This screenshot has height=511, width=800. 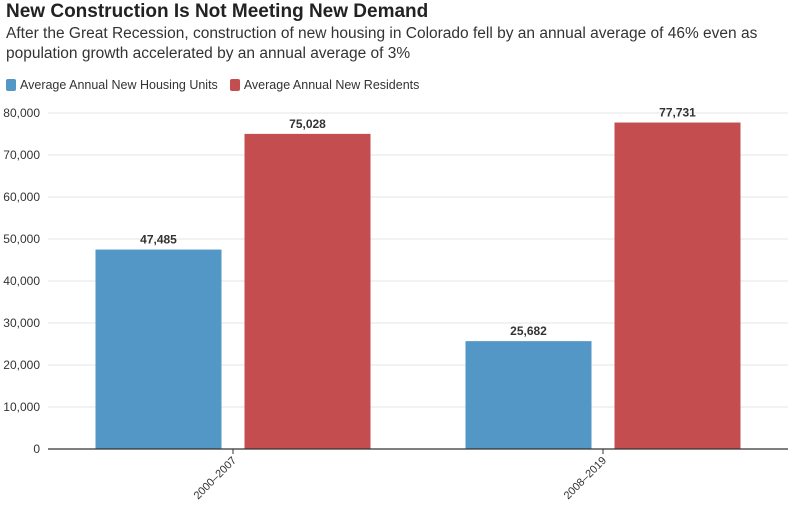 What do you see at coordinates (11, 85) in the screenshot?
I see `legend-swatch-housing-units` at bounding box center [11, 85].